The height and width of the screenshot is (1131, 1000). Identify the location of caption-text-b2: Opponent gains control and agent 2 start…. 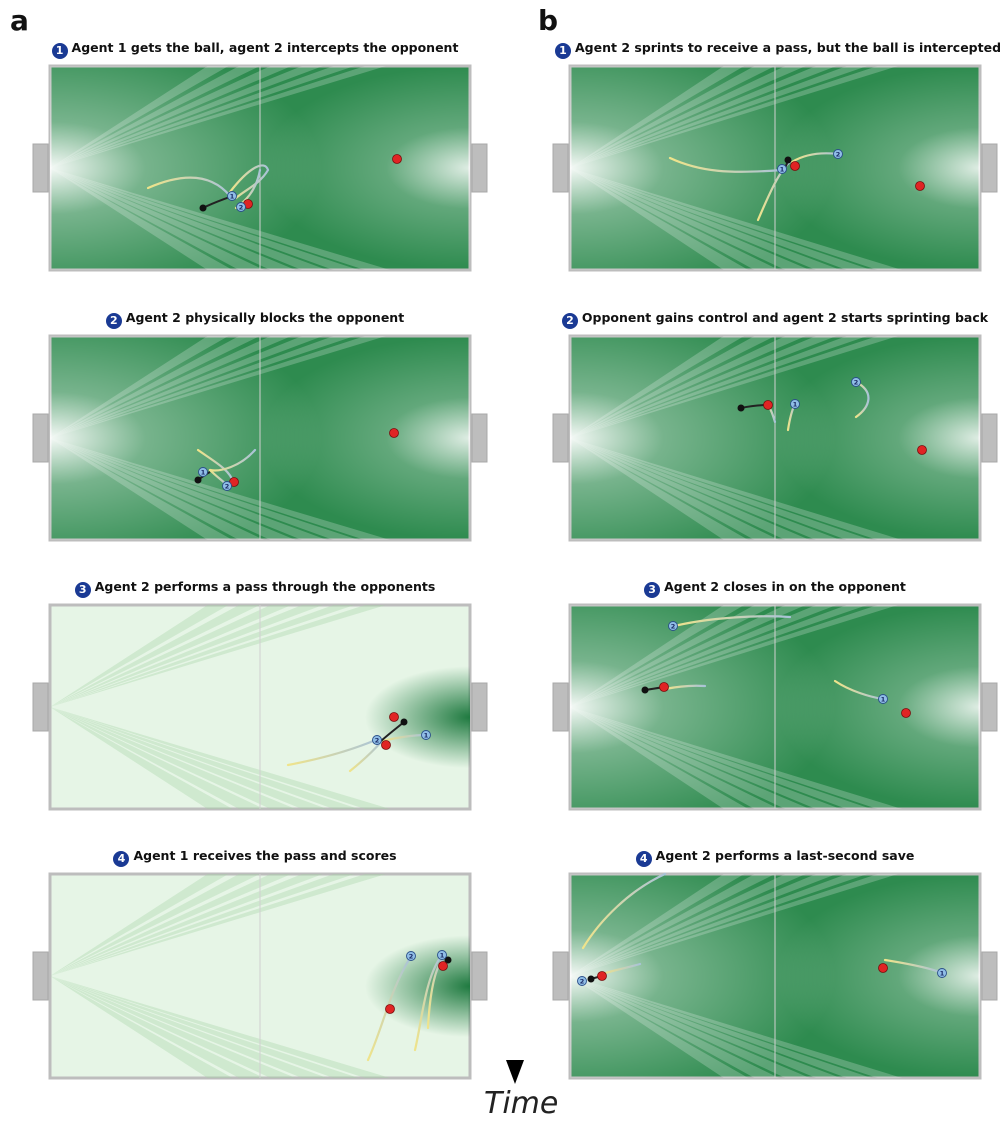
(785, 317).